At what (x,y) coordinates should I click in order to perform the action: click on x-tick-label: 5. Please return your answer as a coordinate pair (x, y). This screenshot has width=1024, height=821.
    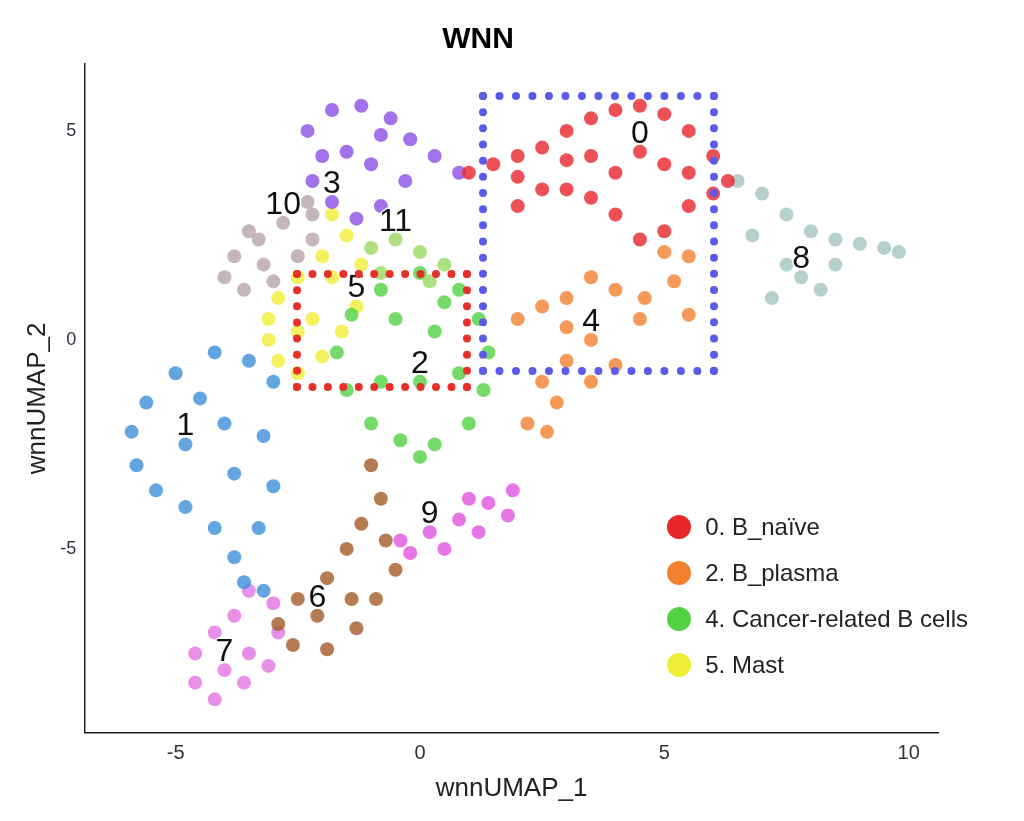
    Looking at the image, I should click on (664, 752).